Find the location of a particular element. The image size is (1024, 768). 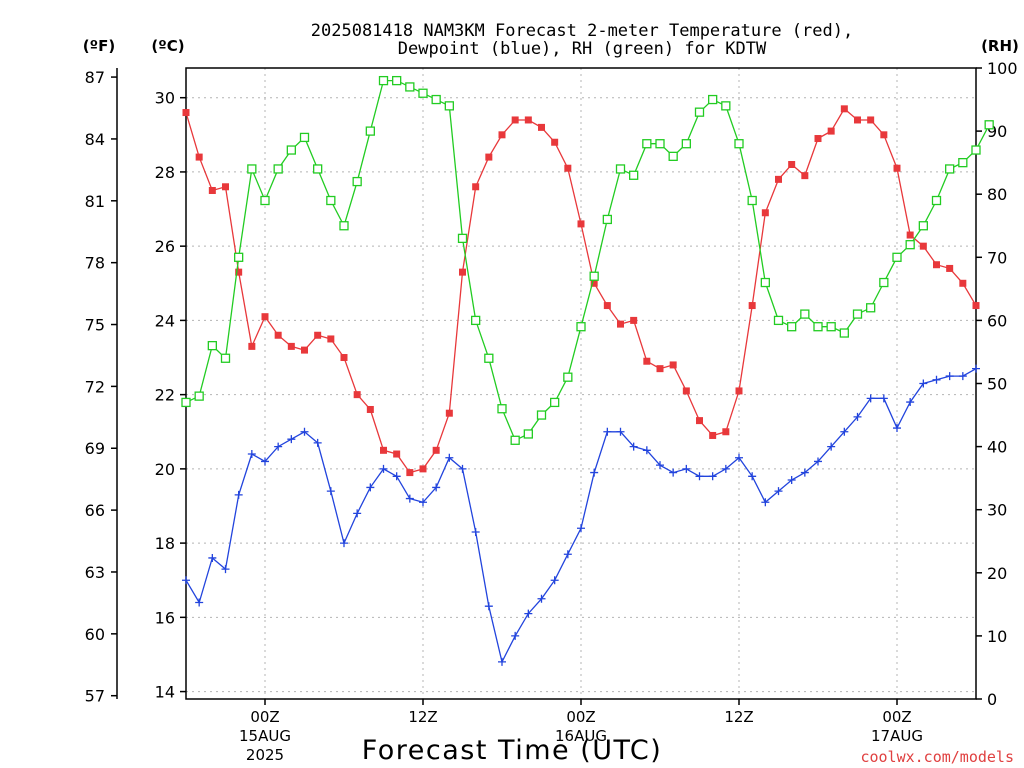

rh-axis-label: (RH) is located at coordinates (1000, 46).